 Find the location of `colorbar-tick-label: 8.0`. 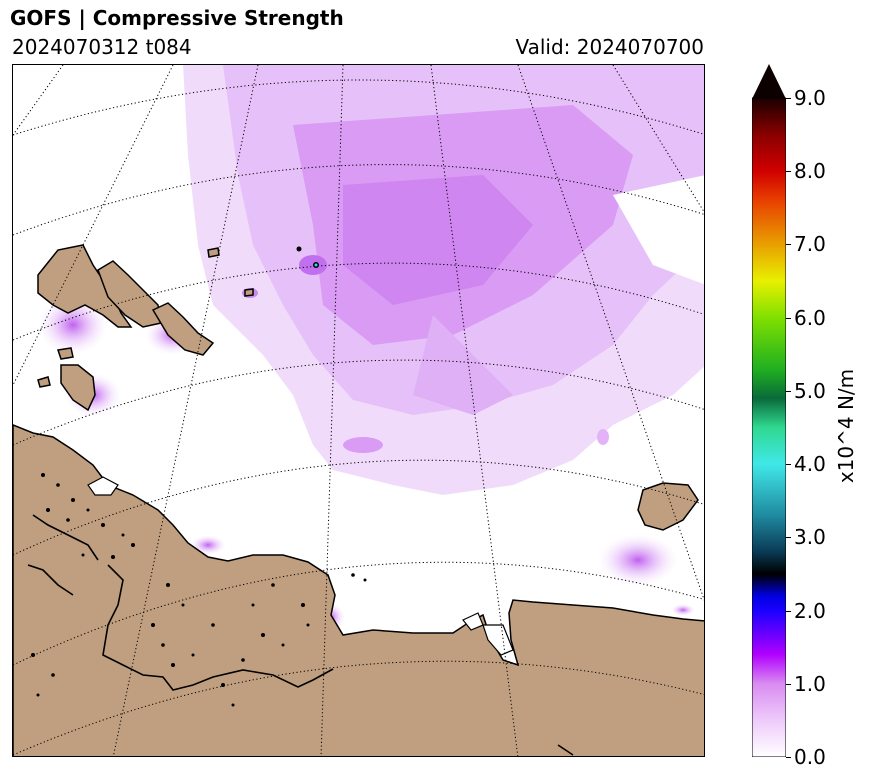

colorbar-tick-label: 8.0 is located at coordinates (810, 171).